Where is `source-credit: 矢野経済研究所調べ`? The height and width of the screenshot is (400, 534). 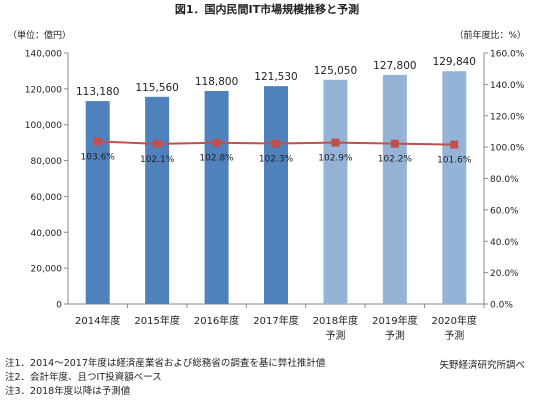 source-credit: 矢野経済研究所調べ is located at coordinates (482, 365).